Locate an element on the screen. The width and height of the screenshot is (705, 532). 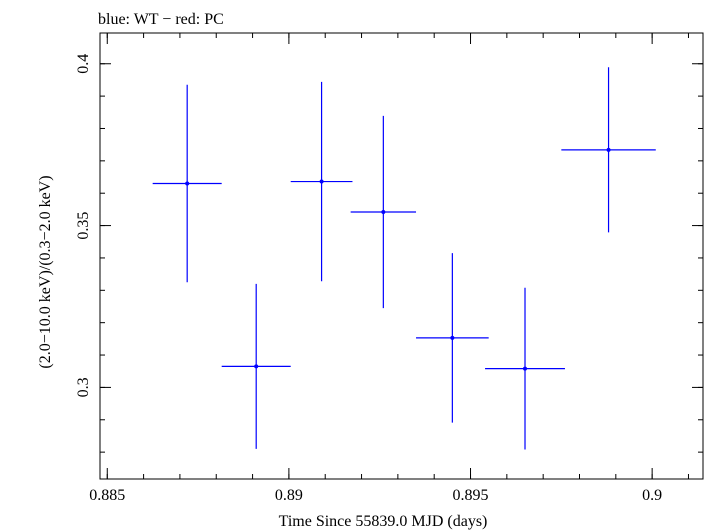
x-tick-label: 0.9 is located at coordinates (652, 495).